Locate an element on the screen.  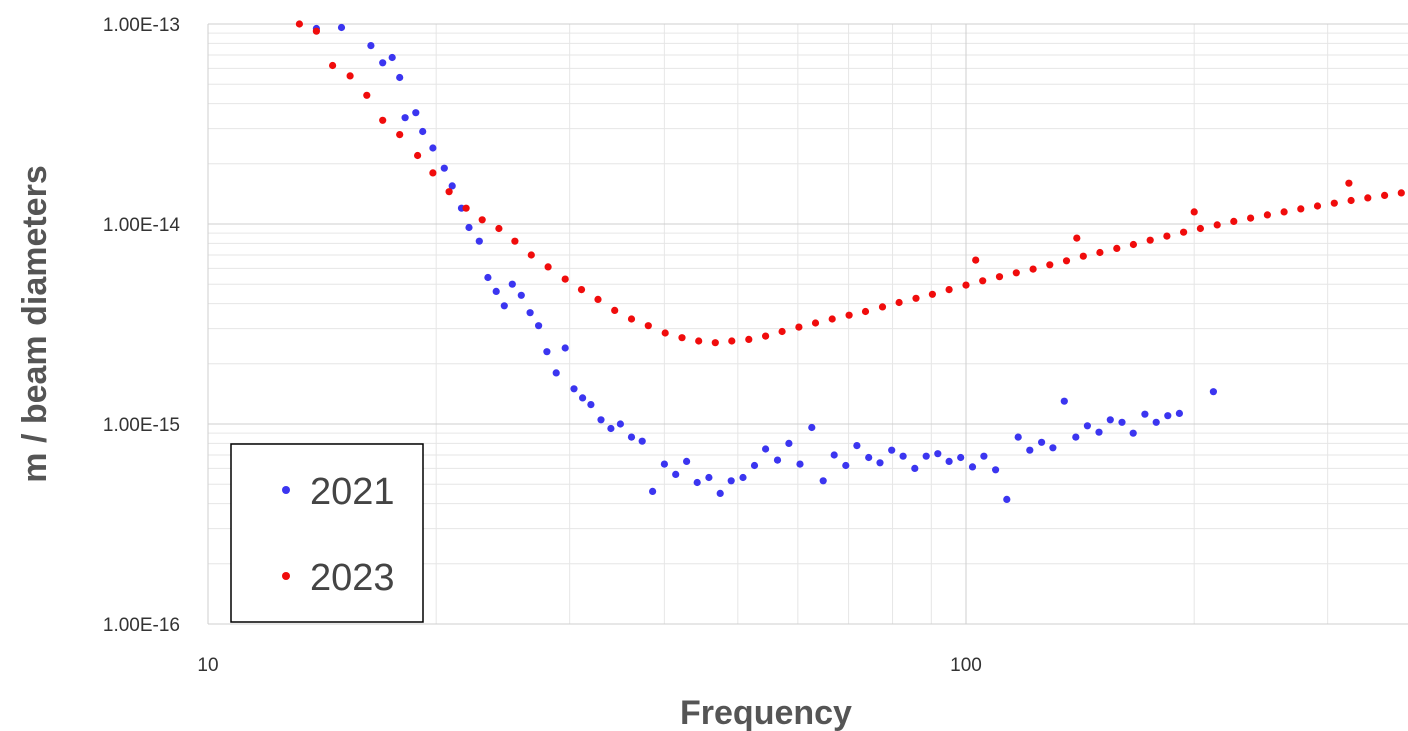
y-tick-label: 1.00E-15 is located at coordinates (141, 425).